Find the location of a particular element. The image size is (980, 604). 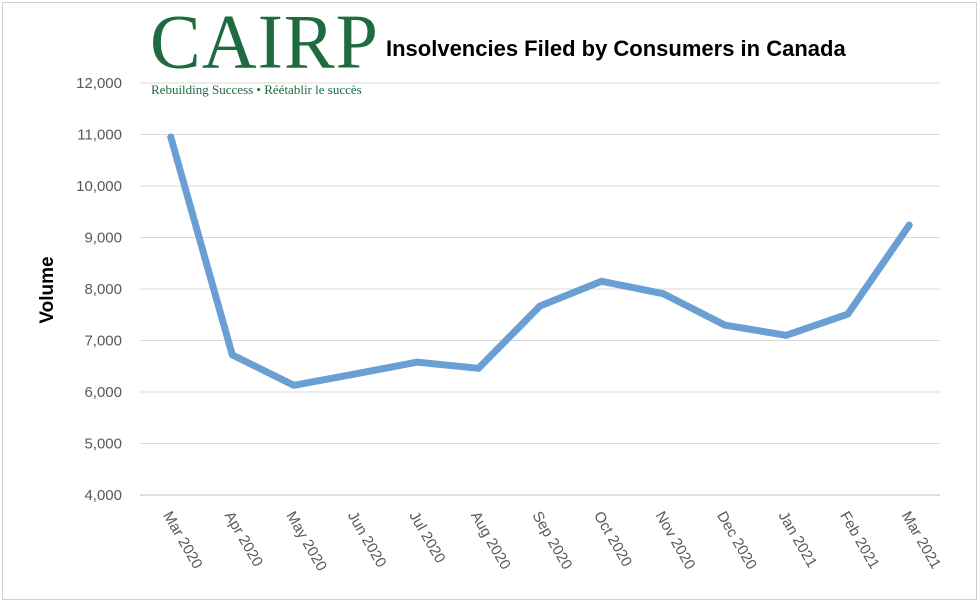

x-tick-label: Feb 2021 is located at coordinates (859, 540).